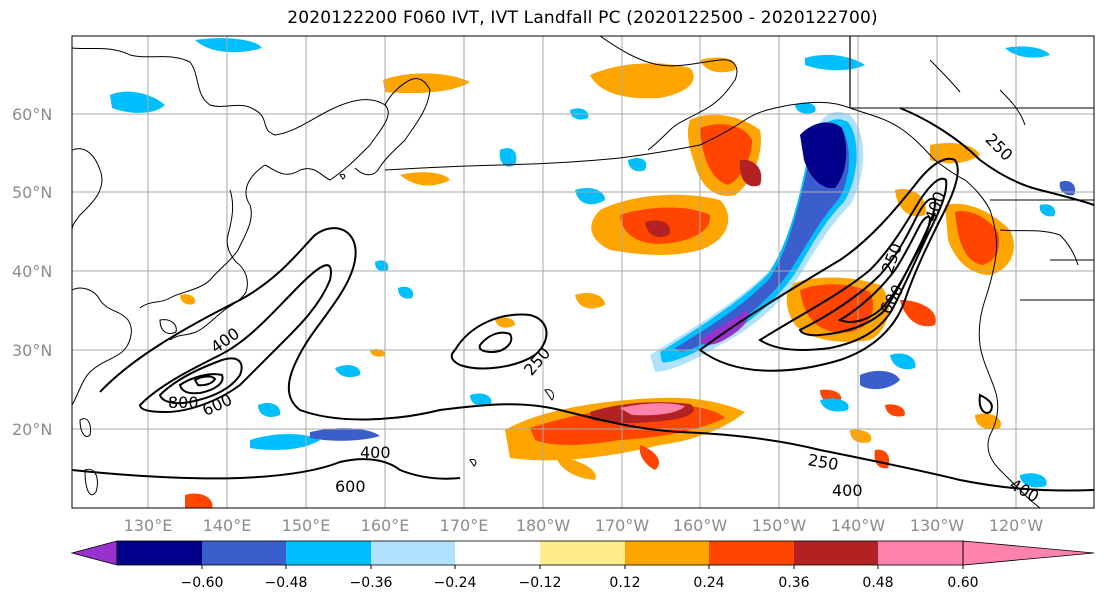  Describe the element at coordinates (306, 525) in the screenshot. I see `lon-label-150e: 150°E` at that location.